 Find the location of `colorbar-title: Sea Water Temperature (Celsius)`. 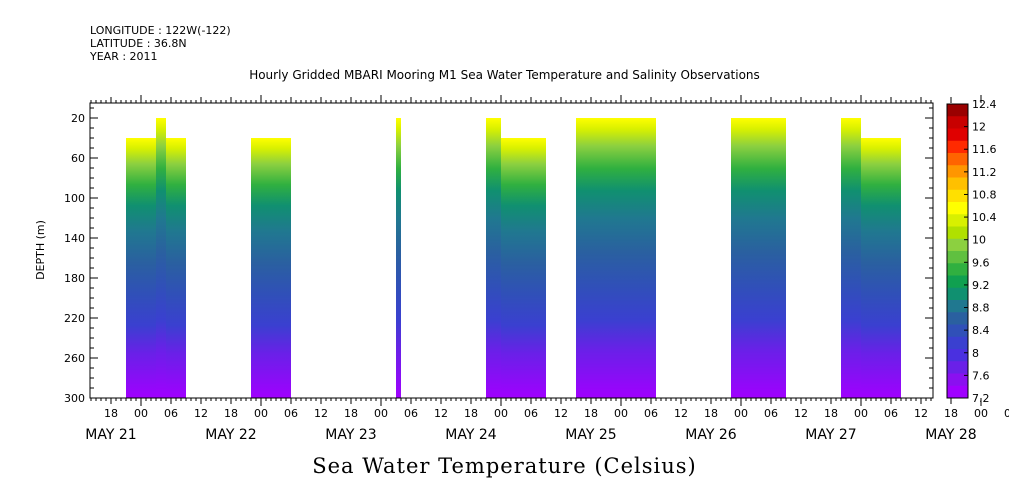

colorbar-title: Sea Water Temperature (Celsius) is located at coordinates (504, 466).